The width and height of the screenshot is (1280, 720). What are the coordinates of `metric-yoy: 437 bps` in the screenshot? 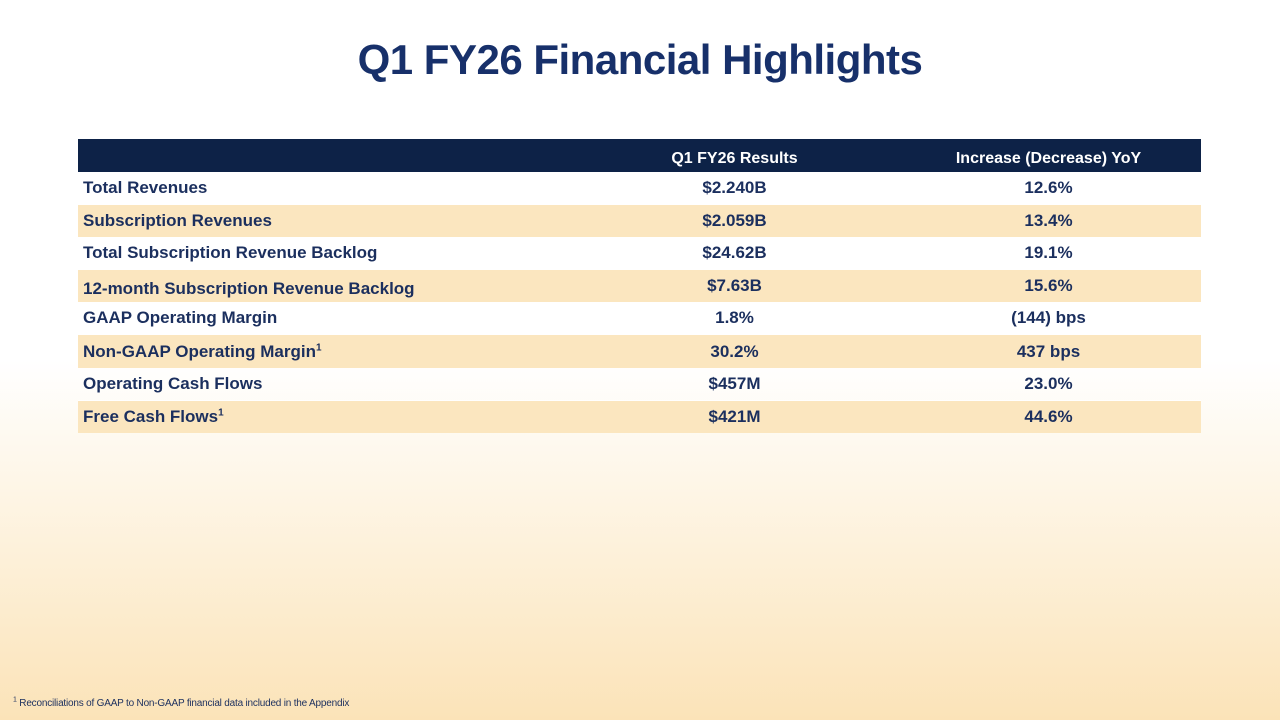 It's located at (1048, 351).